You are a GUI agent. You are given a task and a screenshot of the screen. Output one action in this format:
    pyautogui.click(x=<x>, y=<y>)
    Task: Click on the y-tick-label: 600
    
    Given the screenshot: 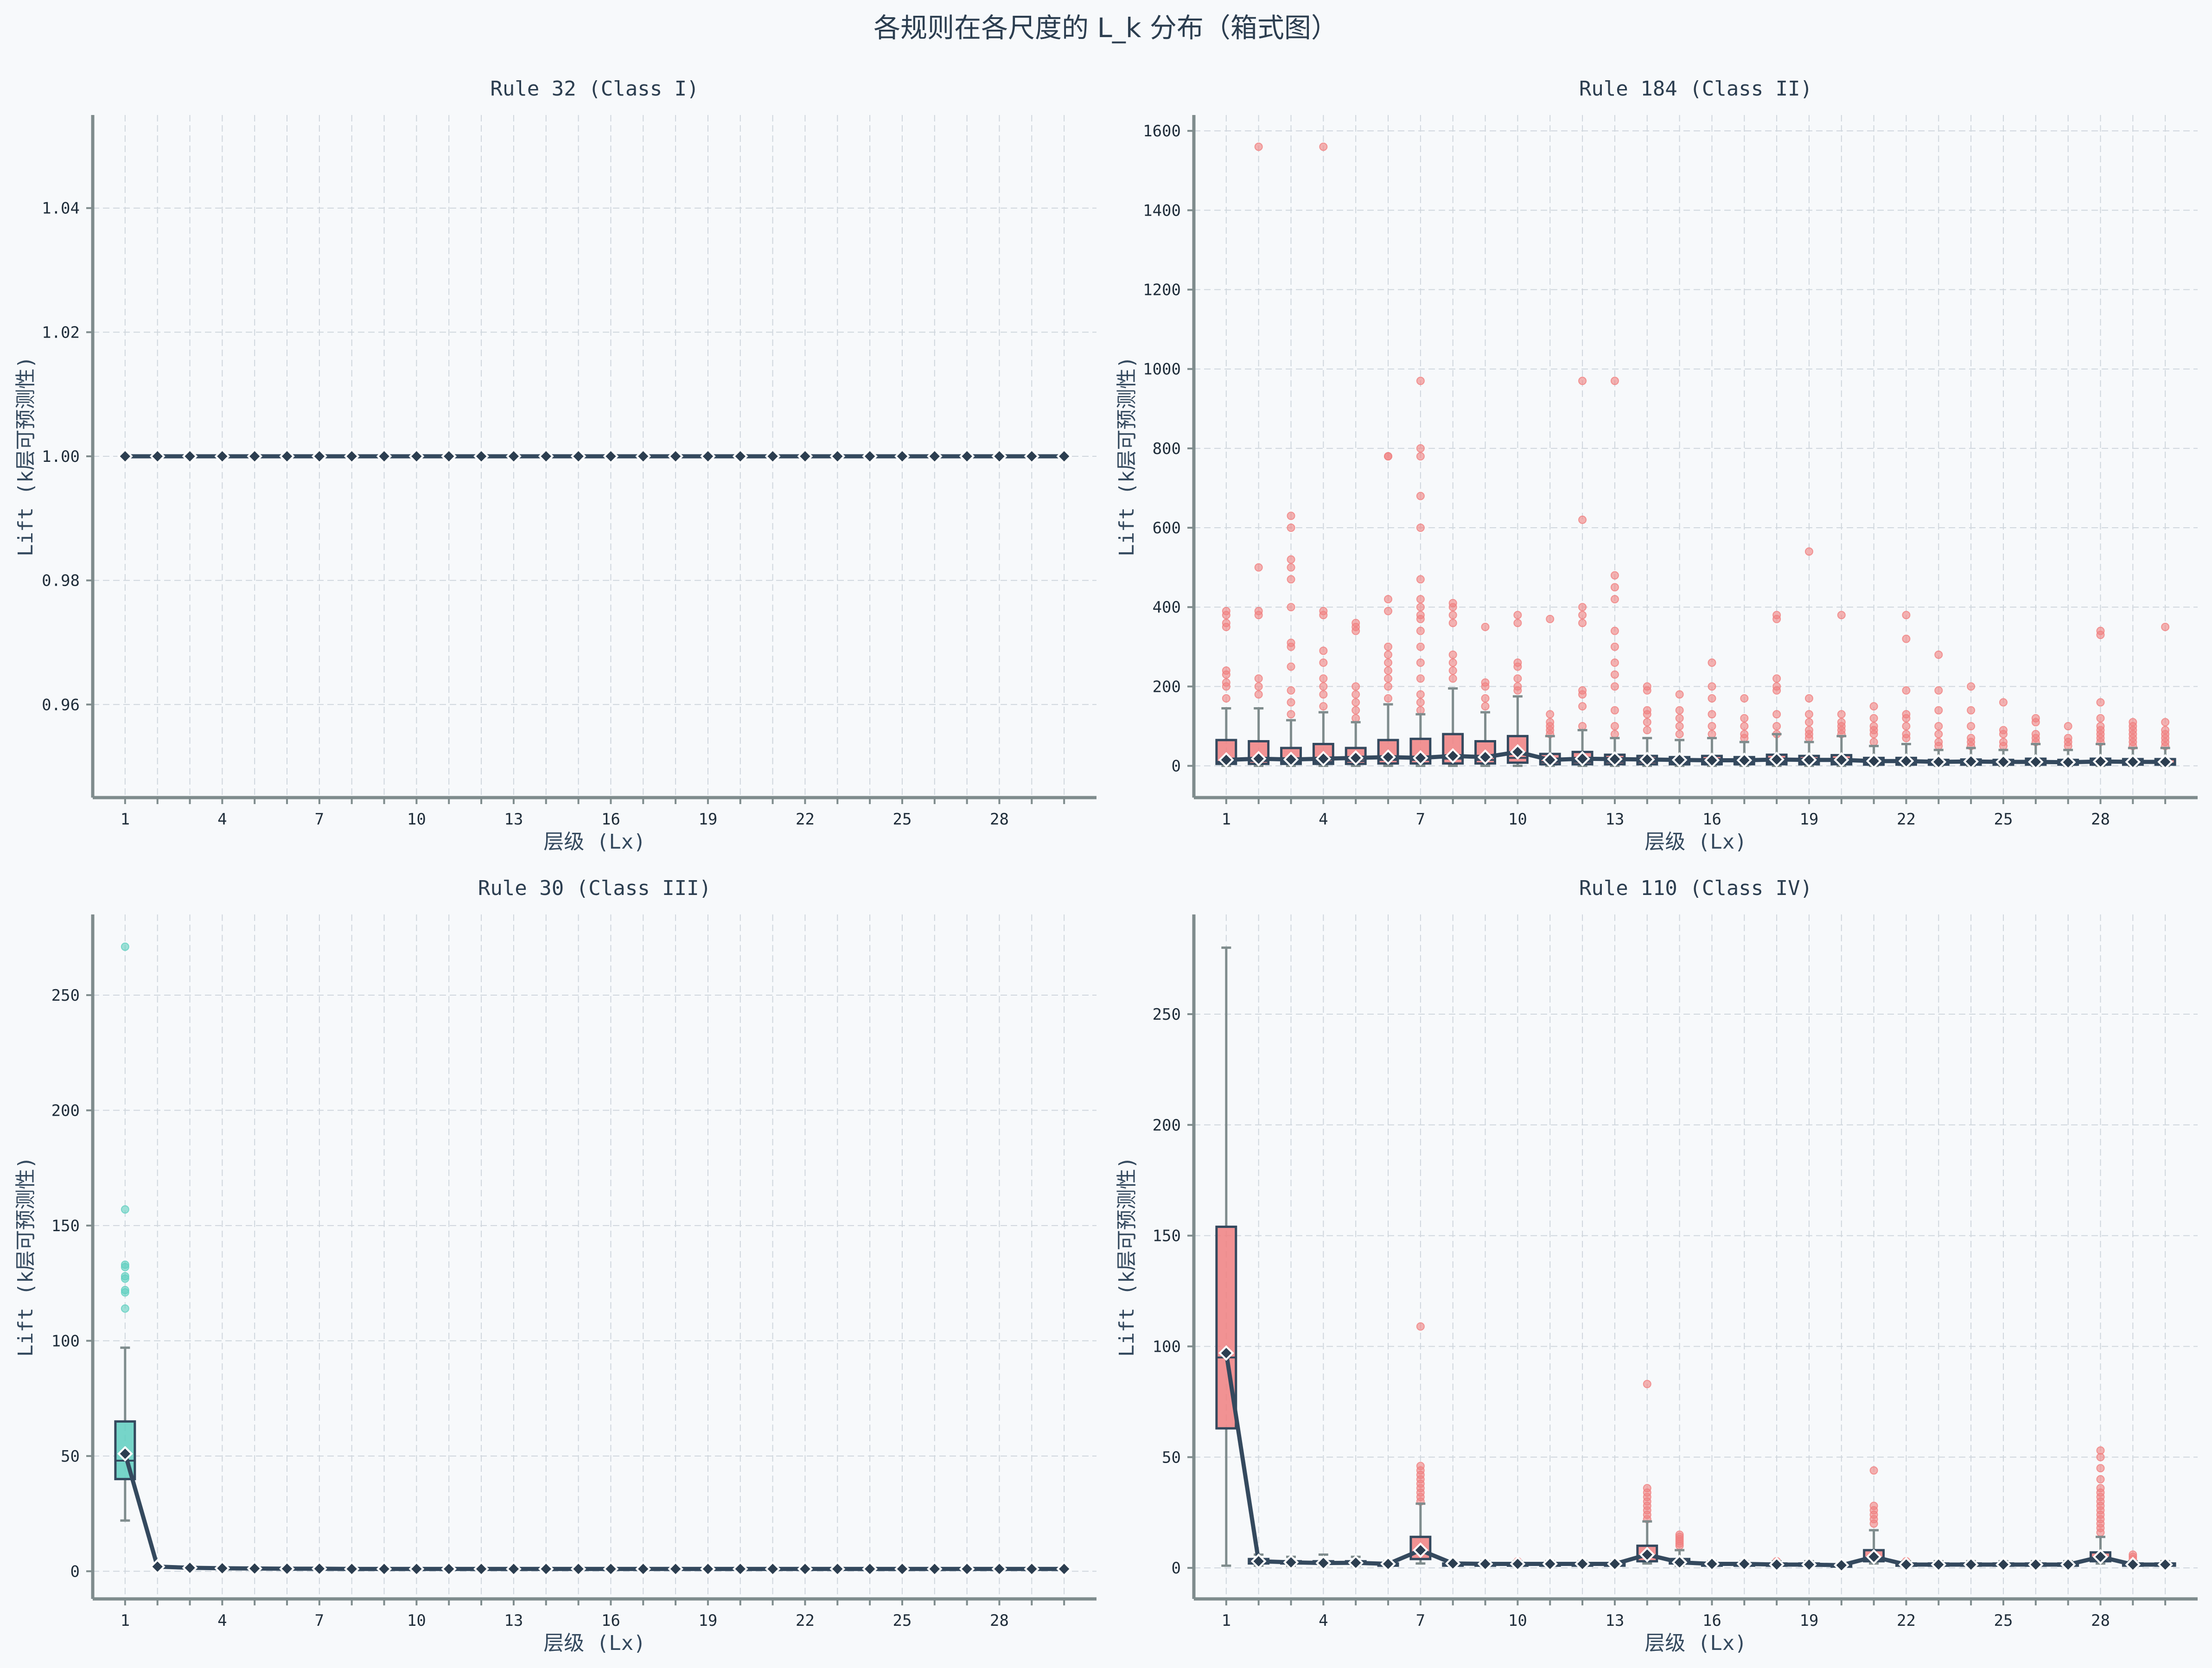 What is the action you would take?
    pyautogui.click(x=1167, y=528)
    